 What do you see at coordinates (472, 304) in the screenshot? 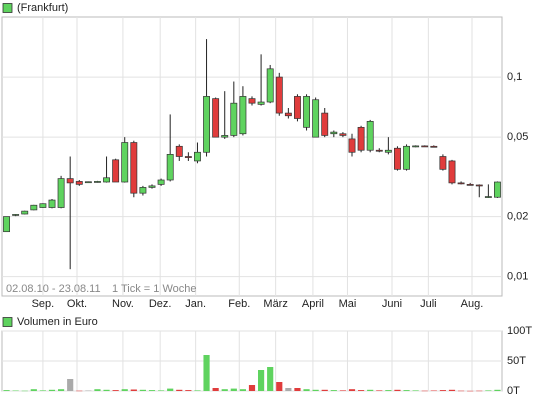
I see `x-tick-label: Aug.` at bounding box center [472, 304].